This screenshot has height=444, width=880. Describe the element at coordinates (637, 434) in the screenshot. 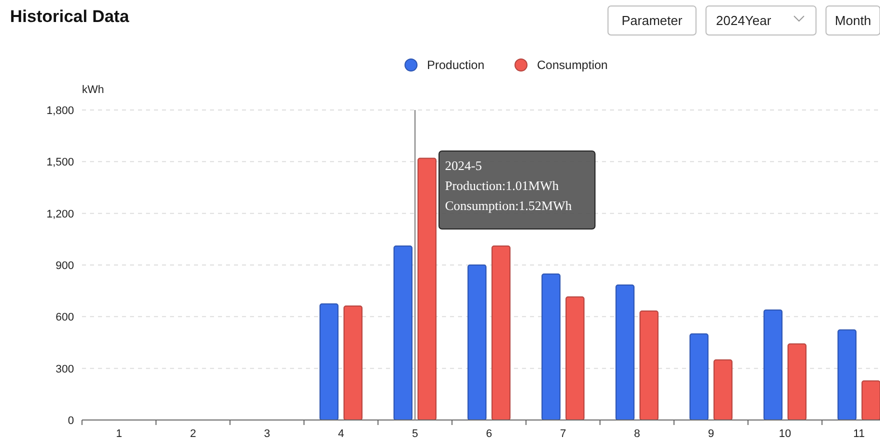

I see `x-tick-label: 8` at that location.